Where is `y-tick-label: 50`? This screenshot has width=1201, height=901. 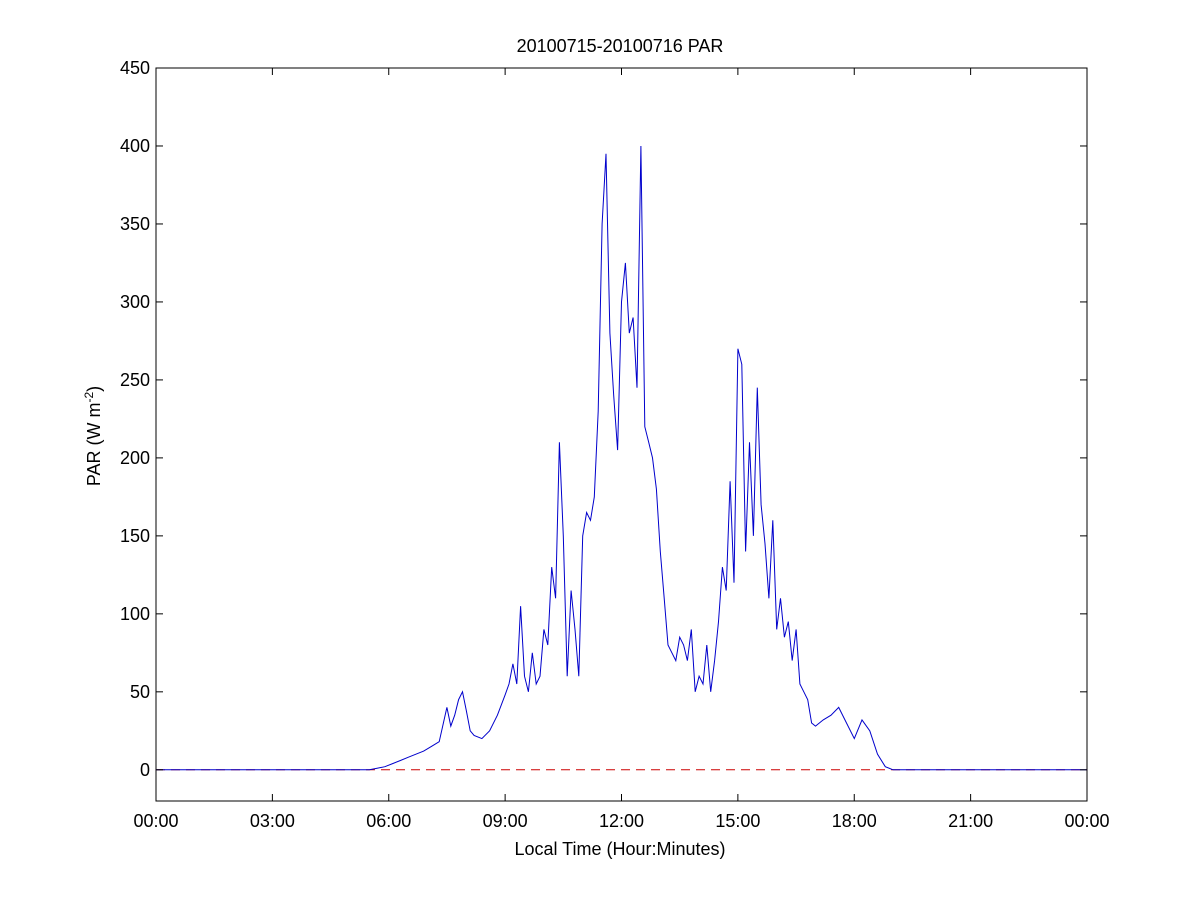 y-tick-label: 50 is located at coordinates (140, 692).